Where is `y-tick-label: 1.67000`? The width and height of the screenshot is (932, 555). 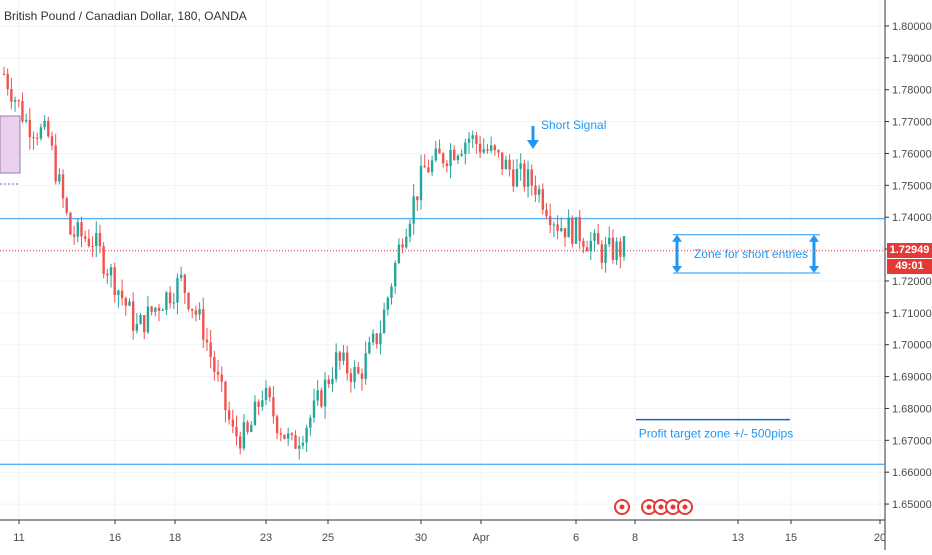 y-tick-label: 1.67000 is located at coordinates (912, 441).